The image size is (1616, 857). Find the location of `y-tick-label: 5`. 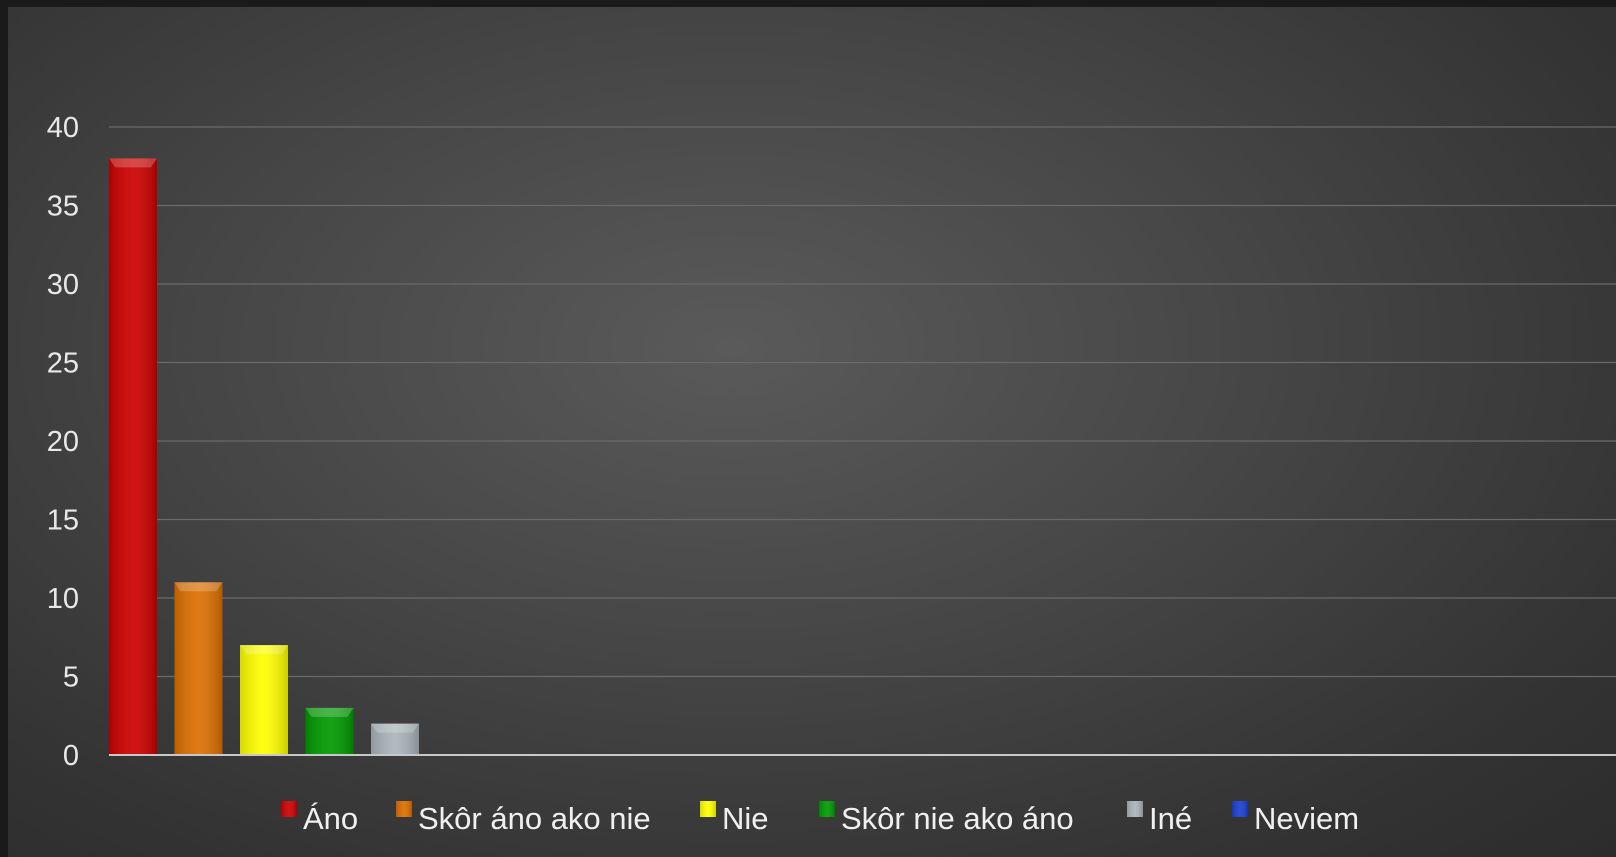

y-tick-label: 5 is located at coordinates (71, 678).